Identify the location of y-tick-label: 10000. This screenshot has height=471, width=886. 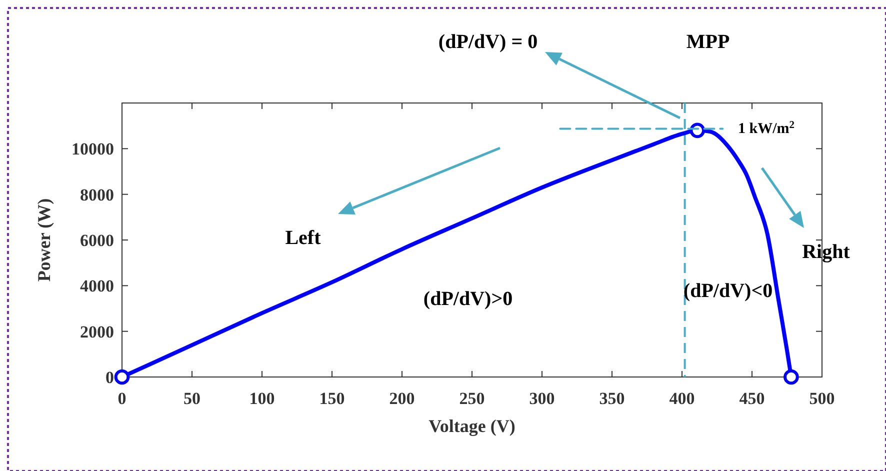
(93, 149).